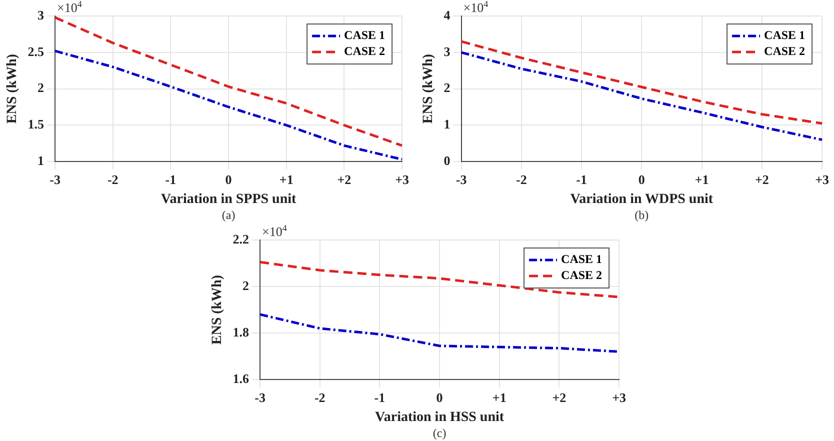  I want to click on y-tick-label: 1.5, so click(36, 124).